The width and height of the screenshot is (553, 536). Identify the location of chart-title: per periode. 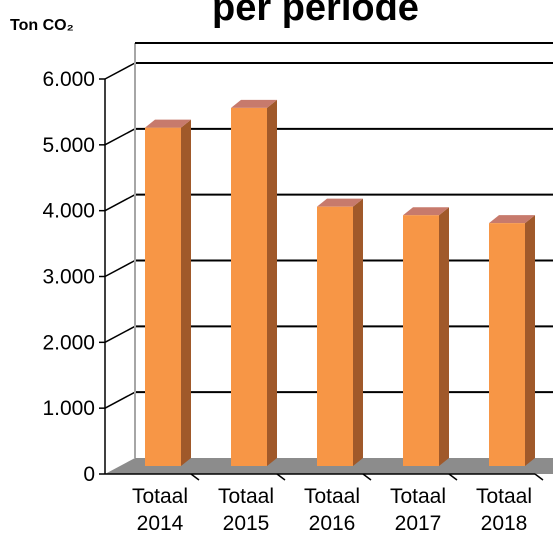
(315, 14).